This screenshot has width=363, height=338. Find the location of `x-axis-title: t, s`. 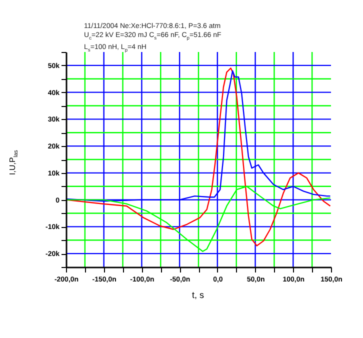

x-axis-title: t, s is located at coordinates (197, 295).